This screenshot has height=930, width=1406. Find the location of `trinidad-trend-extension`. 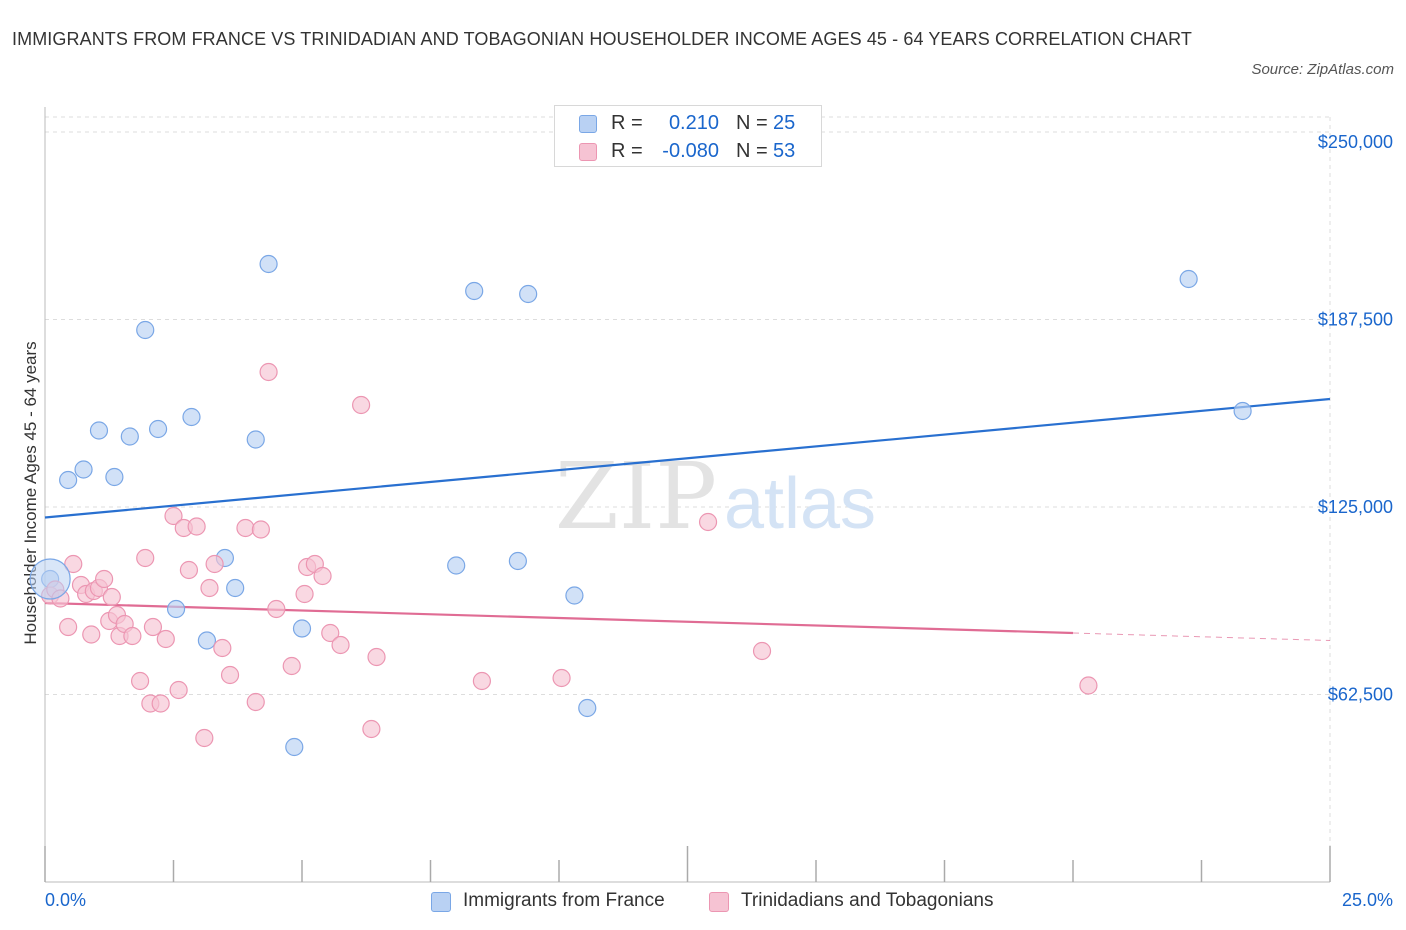

trinidad-trend-extension is located at coordinates (1201, 636).